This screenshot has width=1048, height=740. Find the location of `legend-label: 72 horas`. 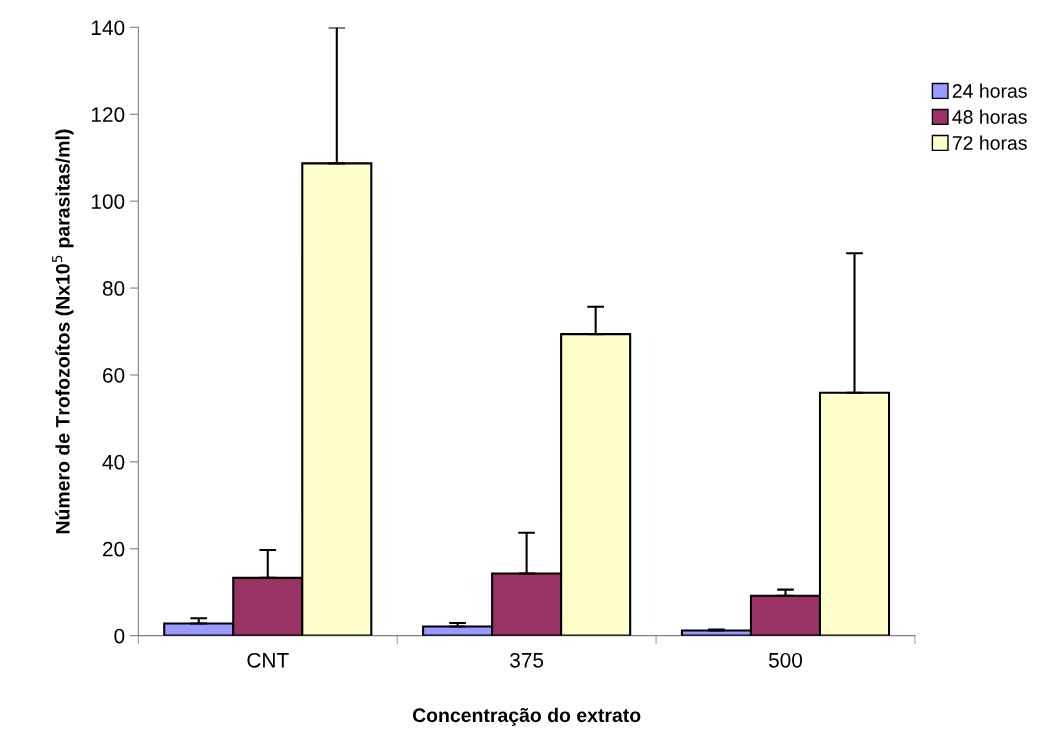

legend-label: 72 horas is located at coordinates (989, 142).